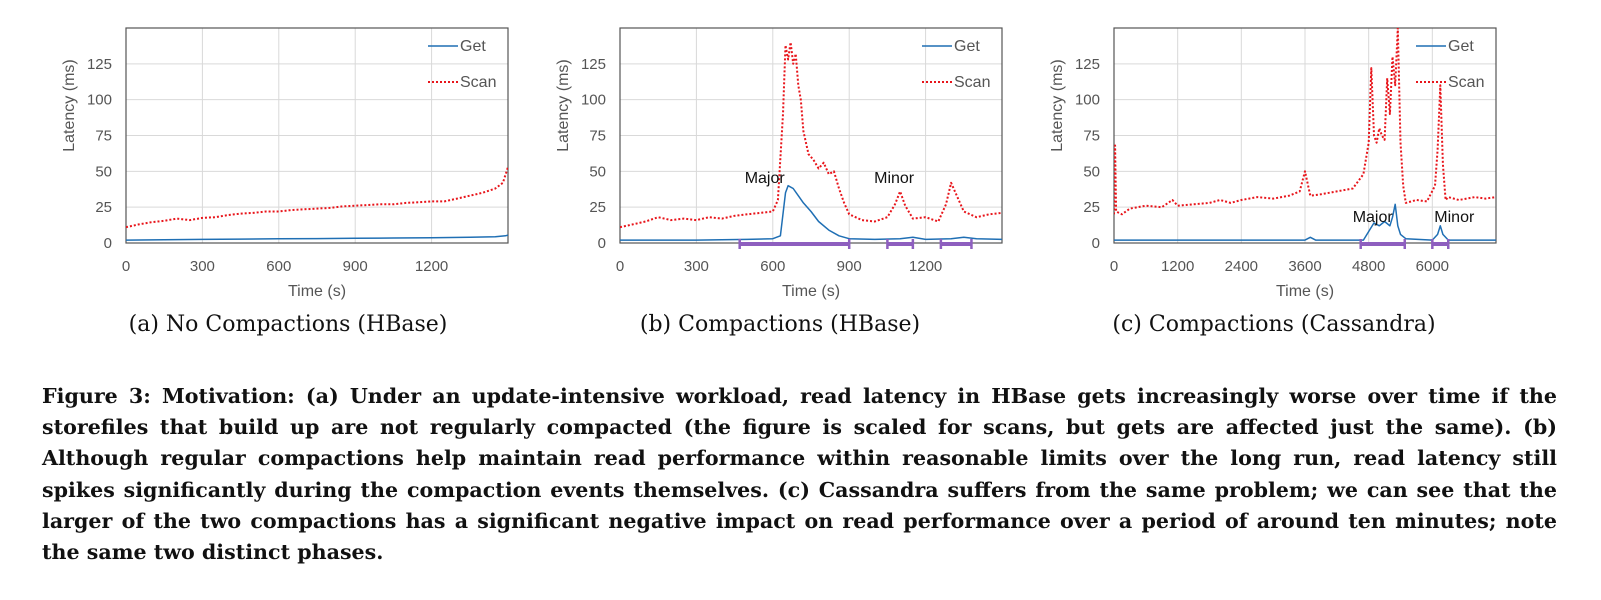 Image resolution: width=1601 pixels, height=600 pixels. I want to click on x-tick-label: 4800, so click(1368, 266).